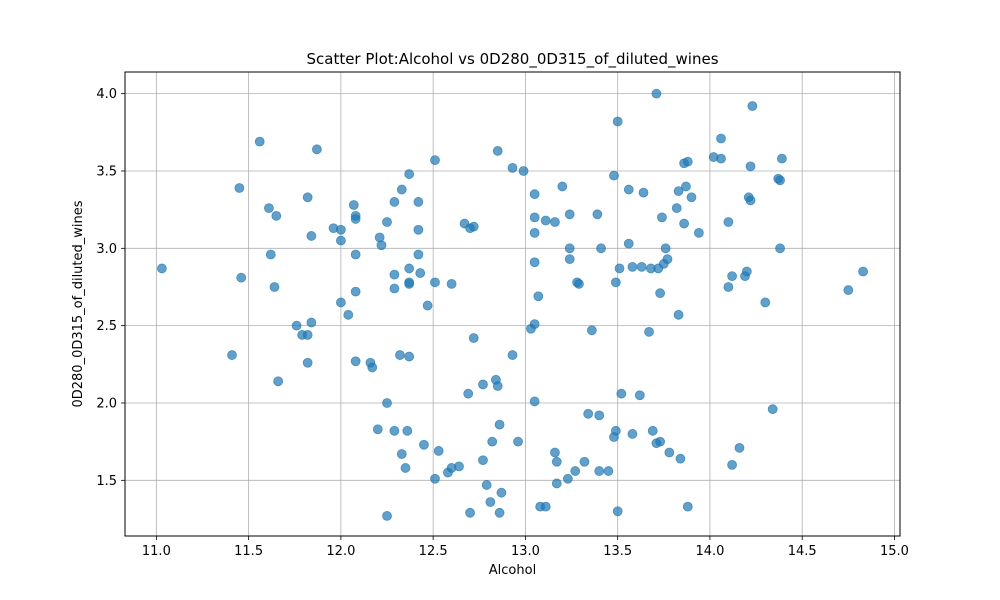  What do you see at coordinates (525, 547) in the screenshot?
I see `x-axis-ticks: 11.0 11.5 12.0 12.5 13.0 13.5 14.0 14.5 15.0` at bounding box center [525, 547].